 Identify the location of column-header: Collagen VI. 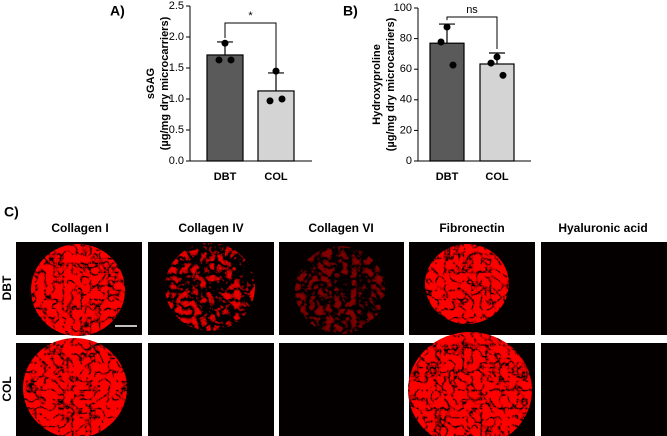
(340, 228).